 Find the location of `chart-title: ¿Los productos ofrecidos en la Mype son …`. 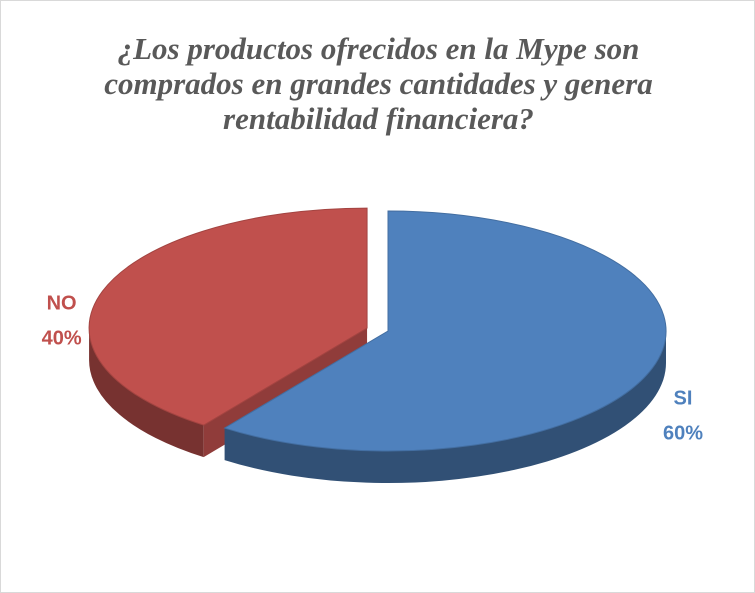

chart-title: ¿Los productos ofrecidos en la Mype son … is located at coordinates (378, 83).